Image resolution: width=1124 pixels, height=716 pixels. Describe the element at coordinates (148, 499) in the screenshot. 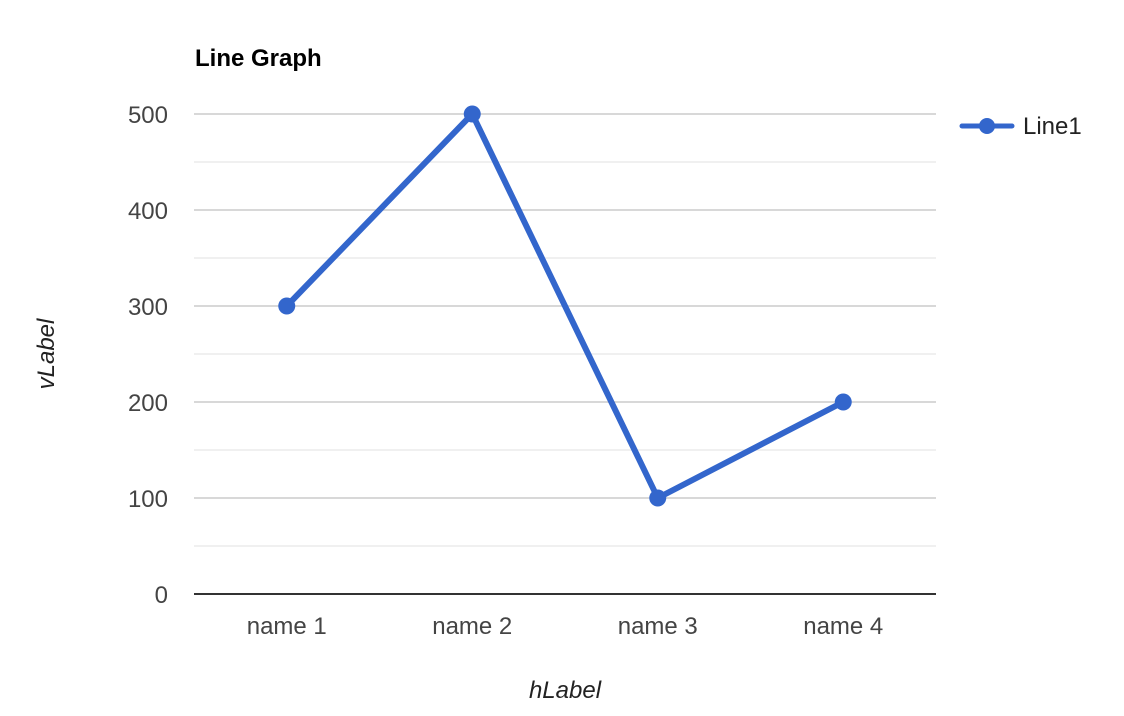

I see `y-tick-label: 100` at that location.